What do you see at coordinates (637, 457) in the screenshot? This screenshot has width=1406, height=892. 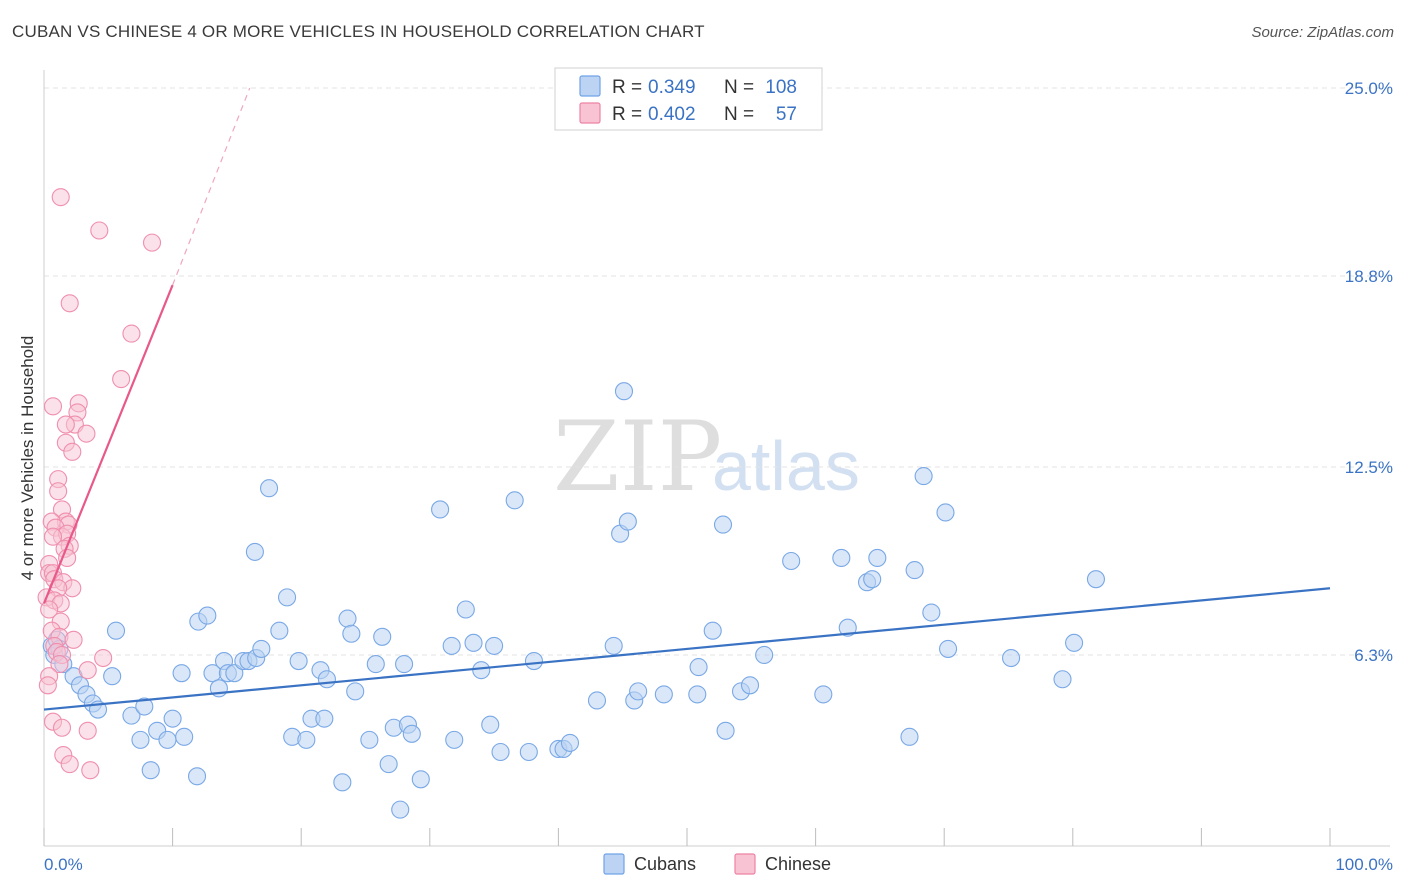 I see `watermark-zip: ZIP` at bounding box center [637, 457].